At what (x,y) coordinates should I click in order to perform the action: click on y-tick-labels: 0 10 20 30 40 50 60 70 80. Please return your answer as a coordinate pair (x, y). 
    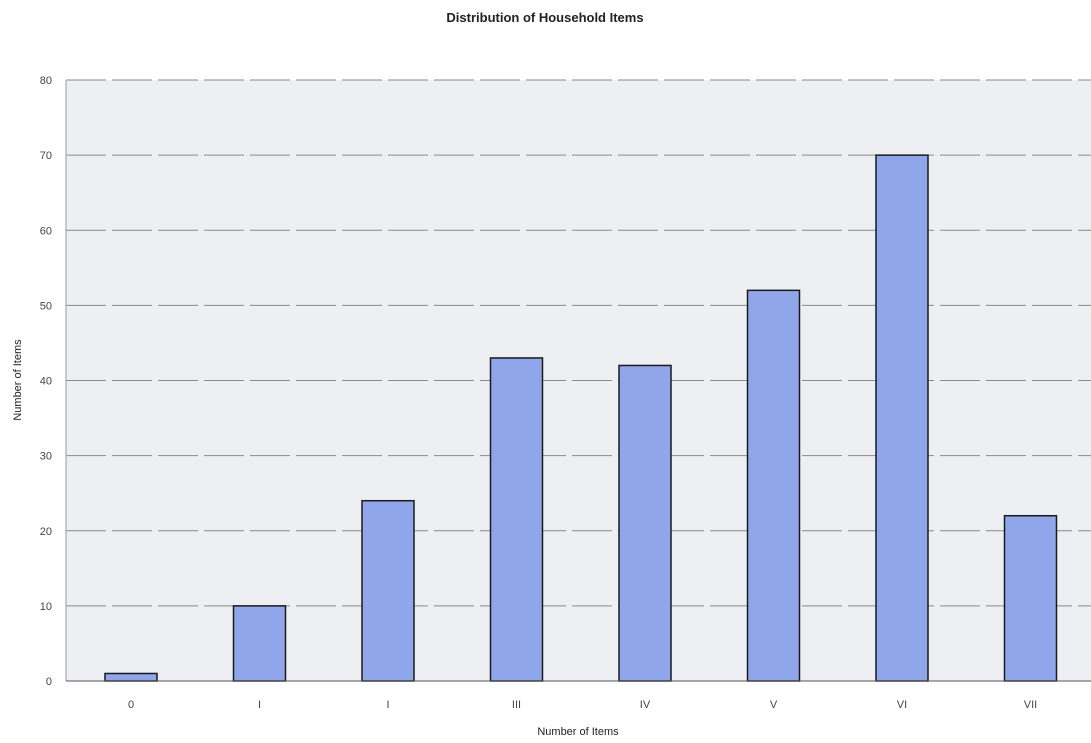
    Looking at the image, I should click on (46, 381).